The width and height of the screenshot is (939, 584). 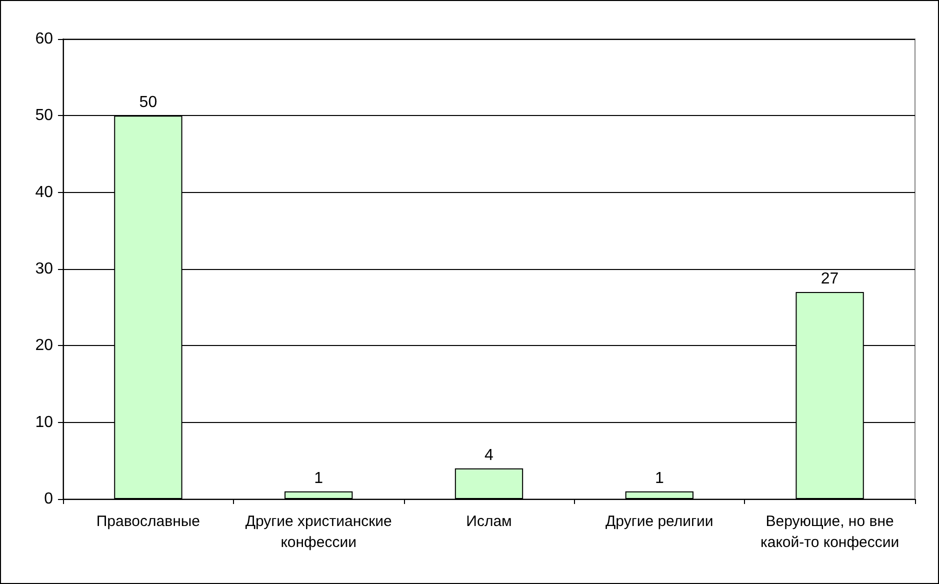 I want to click on y-tick-label: 10, so click(x=44, y=422).